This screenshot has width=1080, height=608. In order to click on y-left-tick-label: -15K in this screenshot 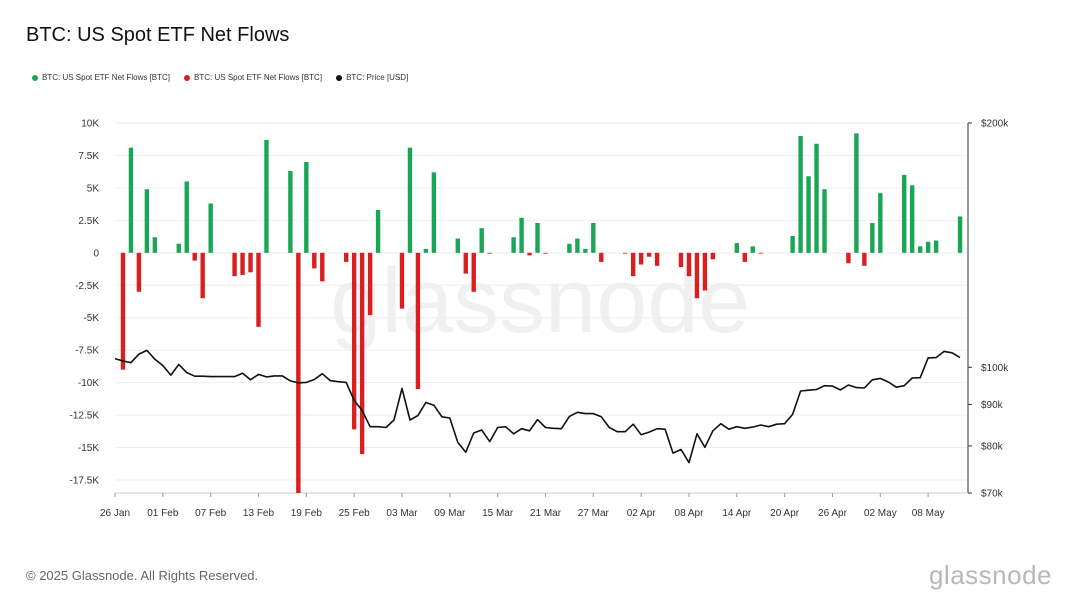, I will do `click(88, 448)`.